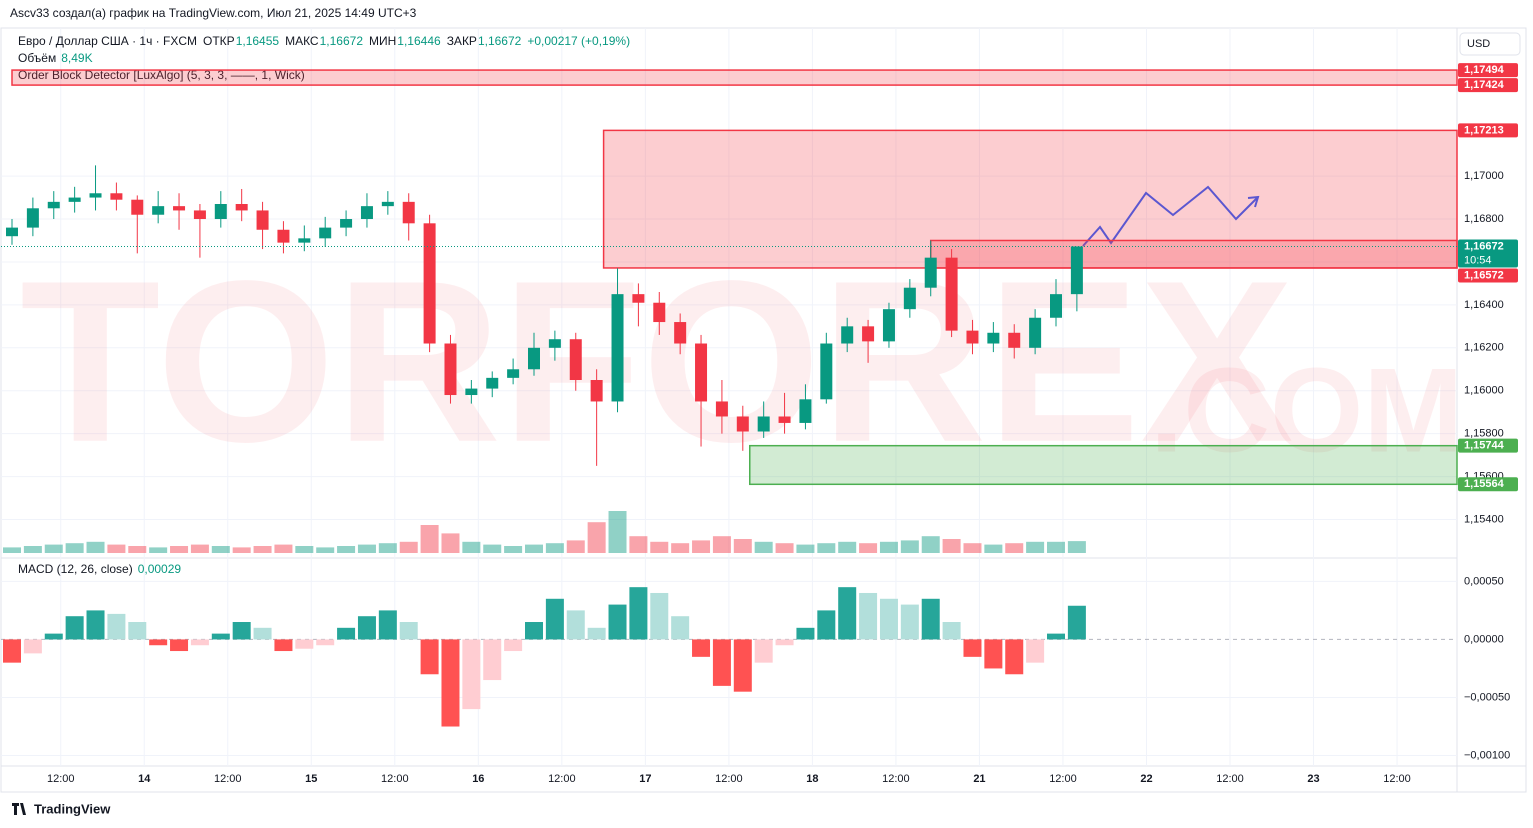 The height and width of the screenshot is (828, 1533). I want to click on price-tag-label: 1,17424, so click(1484, 85).